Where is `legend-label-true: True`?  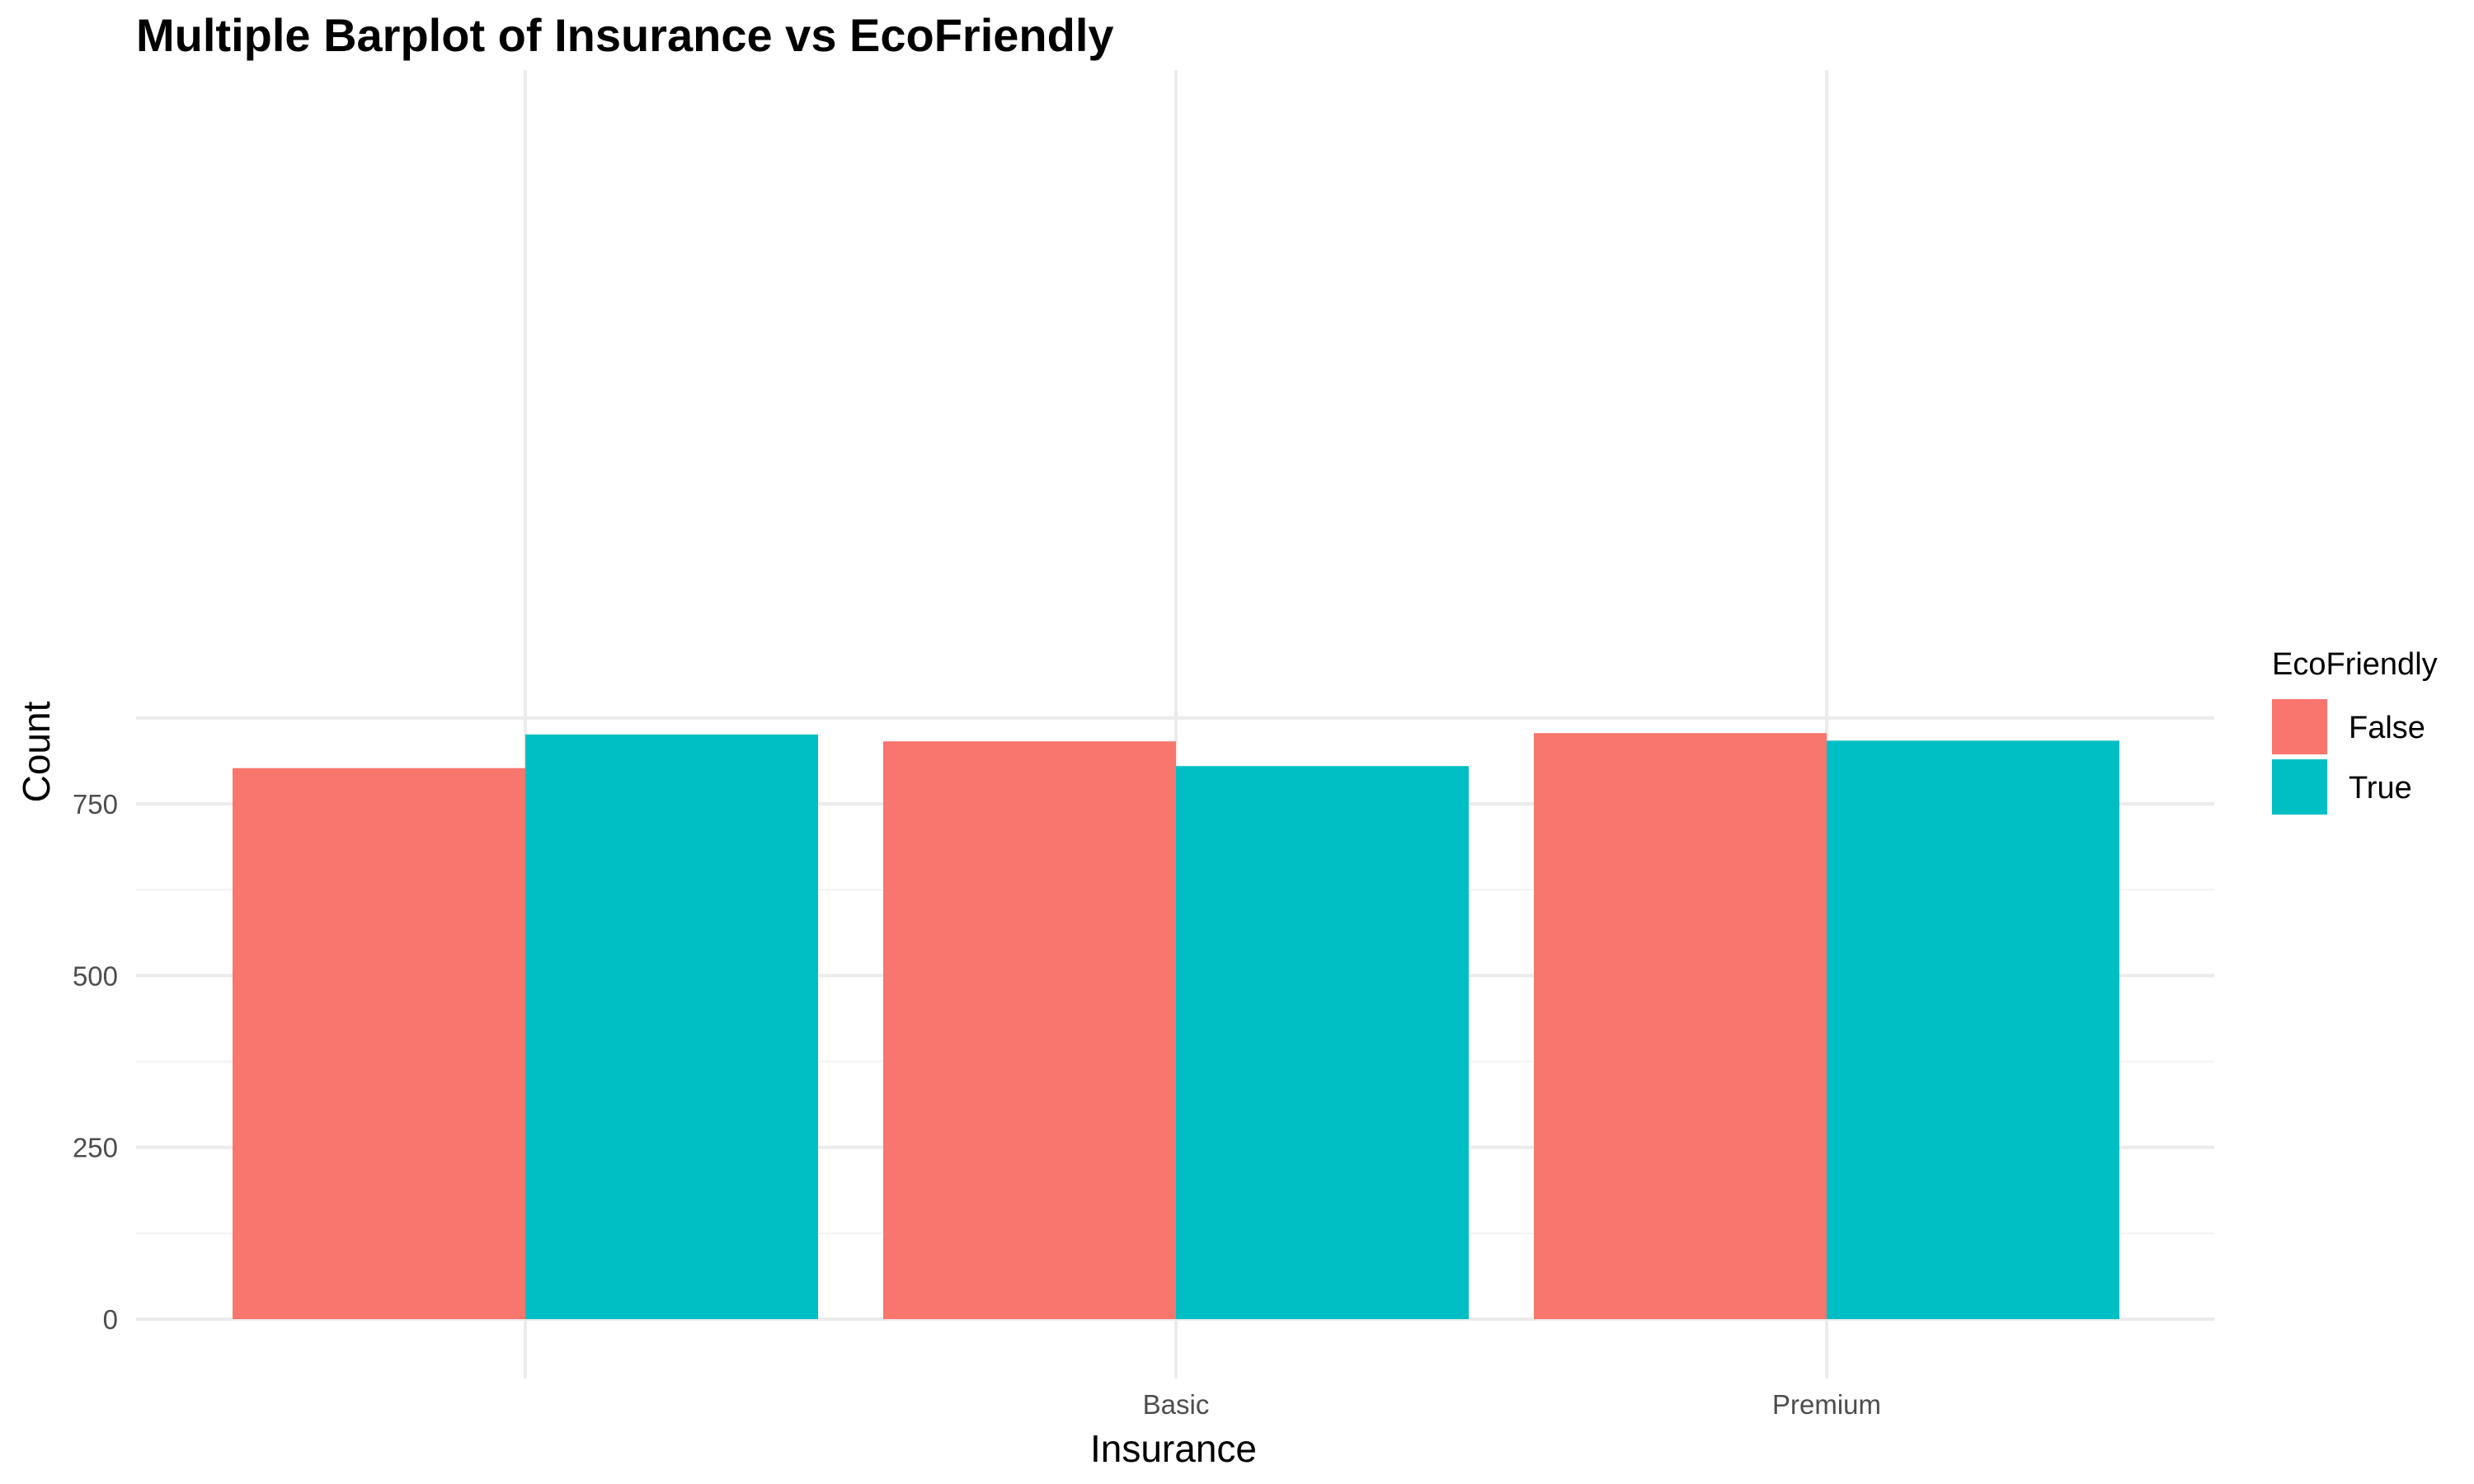
legend-label-true: True is located at coordinates (2380, 788).